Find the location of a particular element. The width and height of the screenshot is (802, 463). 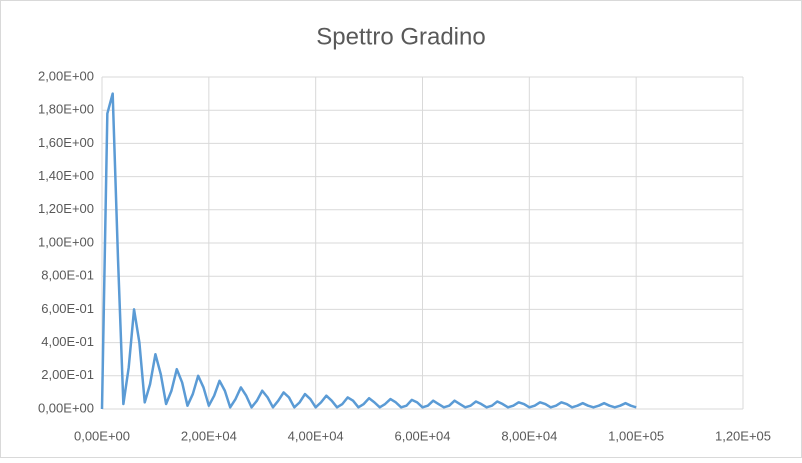

y-tick-label: 1,60E+00 is located at coordinates (66, 142).